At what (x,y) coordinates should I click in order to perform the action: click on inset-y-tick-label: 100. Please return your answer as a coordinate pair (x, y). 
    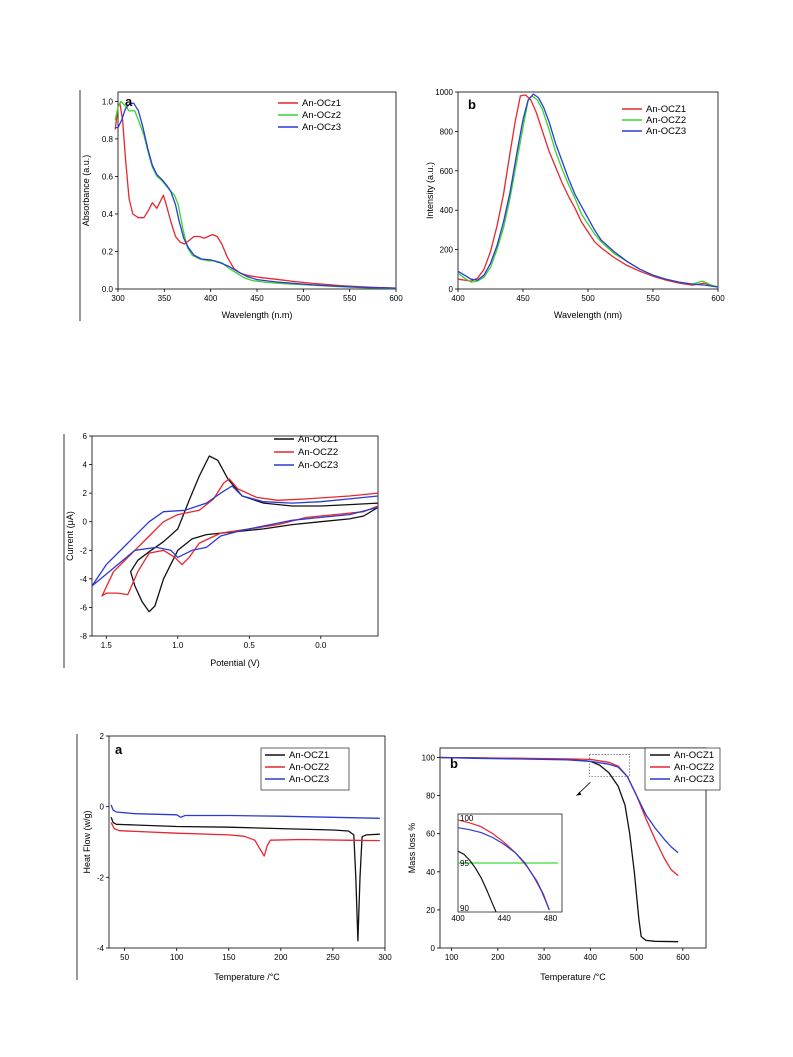
    Looking at the image, I should click on (467, 818).